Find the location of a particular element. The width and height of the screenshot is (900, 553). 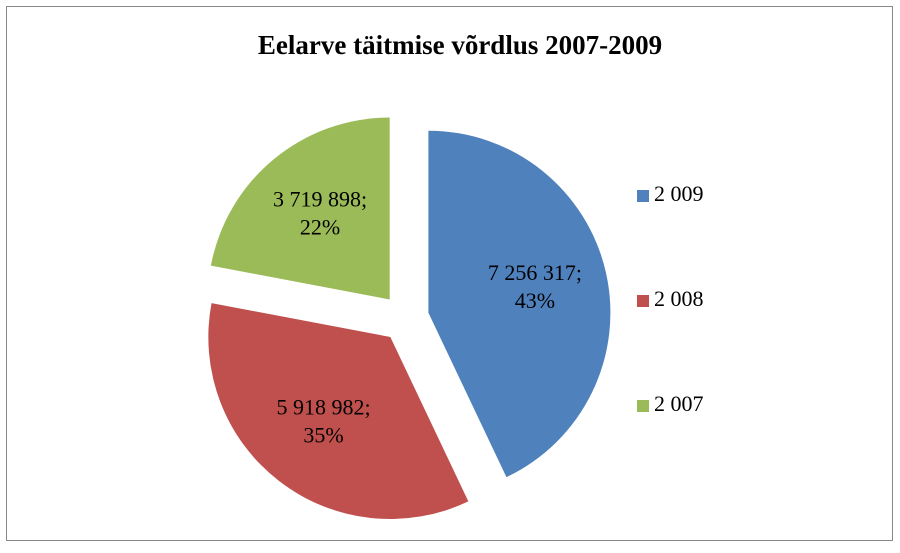

data-label: 7 256 317; is located at coordinates (535, 272).